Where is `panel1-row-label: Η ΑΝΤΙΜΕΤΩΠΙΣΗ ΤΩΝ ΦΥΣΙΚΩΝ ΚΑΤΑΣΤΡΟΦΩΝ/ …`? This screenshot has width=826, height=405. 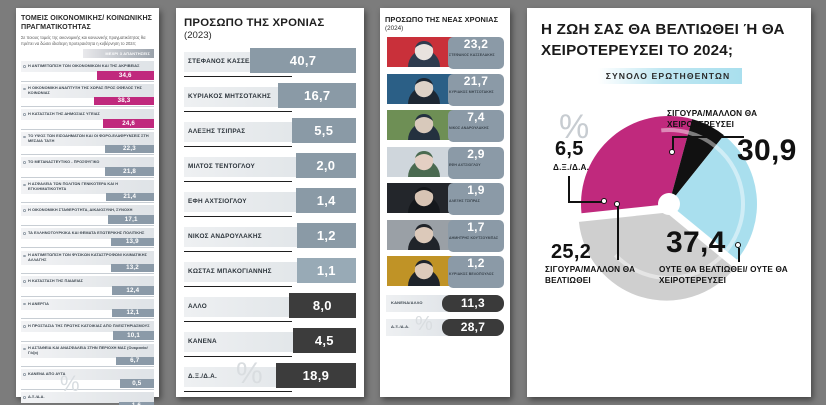 panel1-row-label: Η ΑΝΤΙΜΕΤΩΠΙΣΗ ΤΩΝ ΦΥΣΙΚΩΝ ΚΑΤΑΣΤΡΟΦΩΝ/ … is located at coordinates (87, 257).